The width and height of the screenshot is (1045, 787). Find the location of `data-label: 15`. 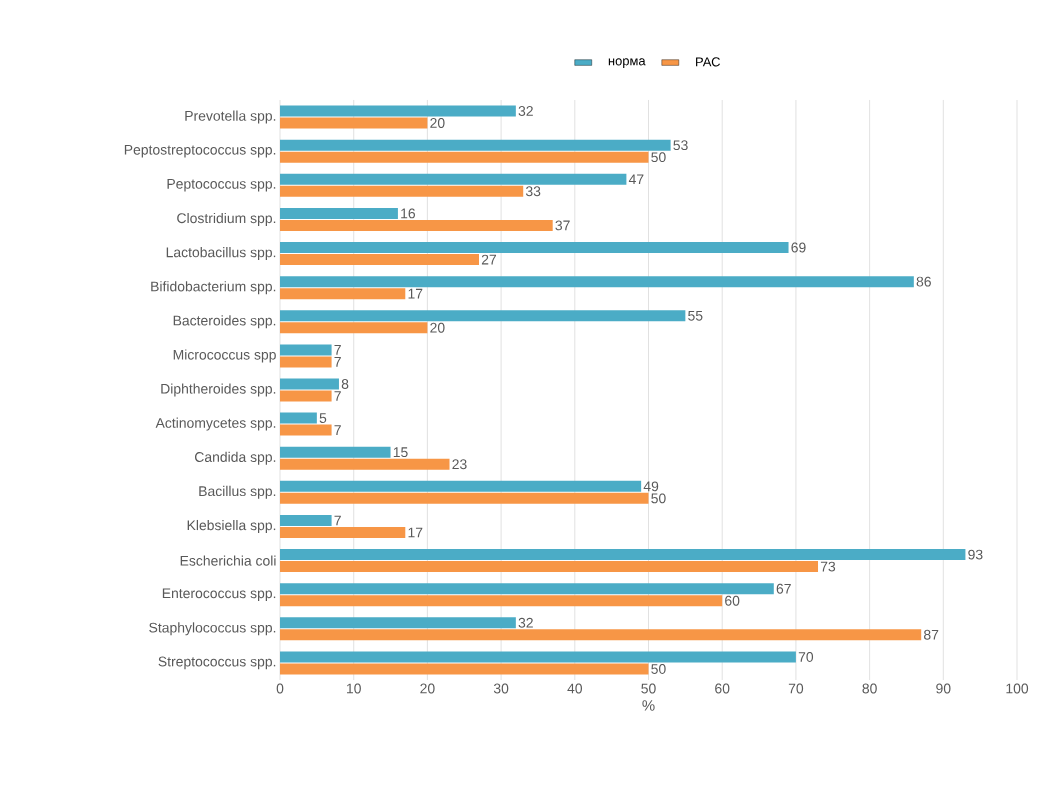

data-label: 15 is located at coordinates (400, 452).